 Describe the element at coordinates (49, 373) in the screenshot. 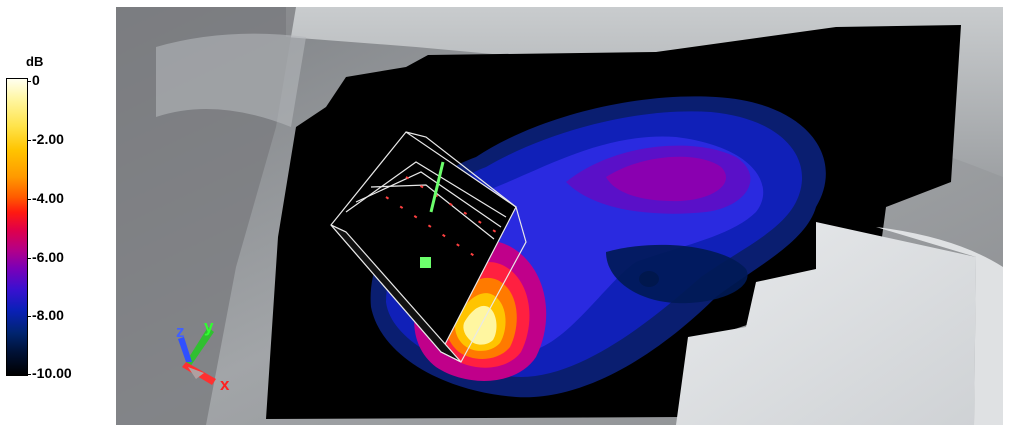

I see `legend-tick-5: -10.00` at that location.